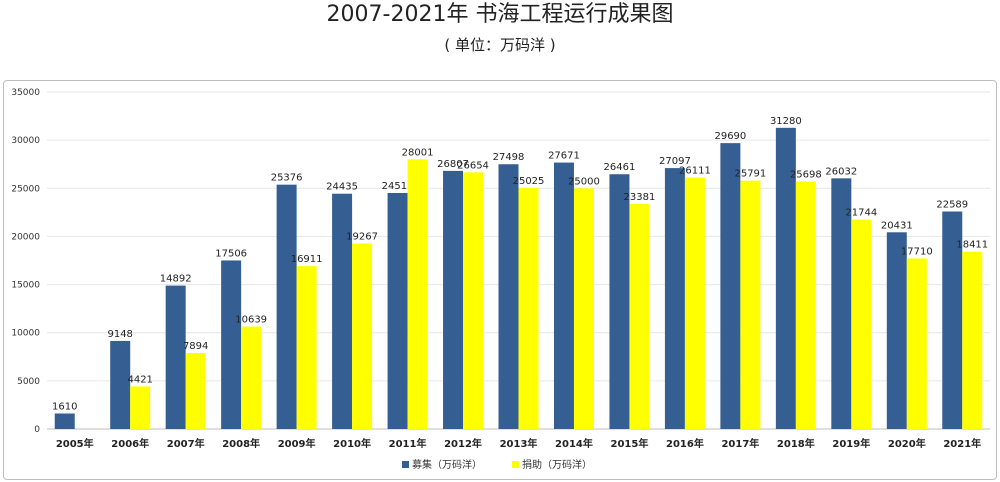 The width and height of the screenshot is (1000, 482). Describe the element at coordinates (398, 186) in the screenshot. I see `data-label: 24510` at that location.